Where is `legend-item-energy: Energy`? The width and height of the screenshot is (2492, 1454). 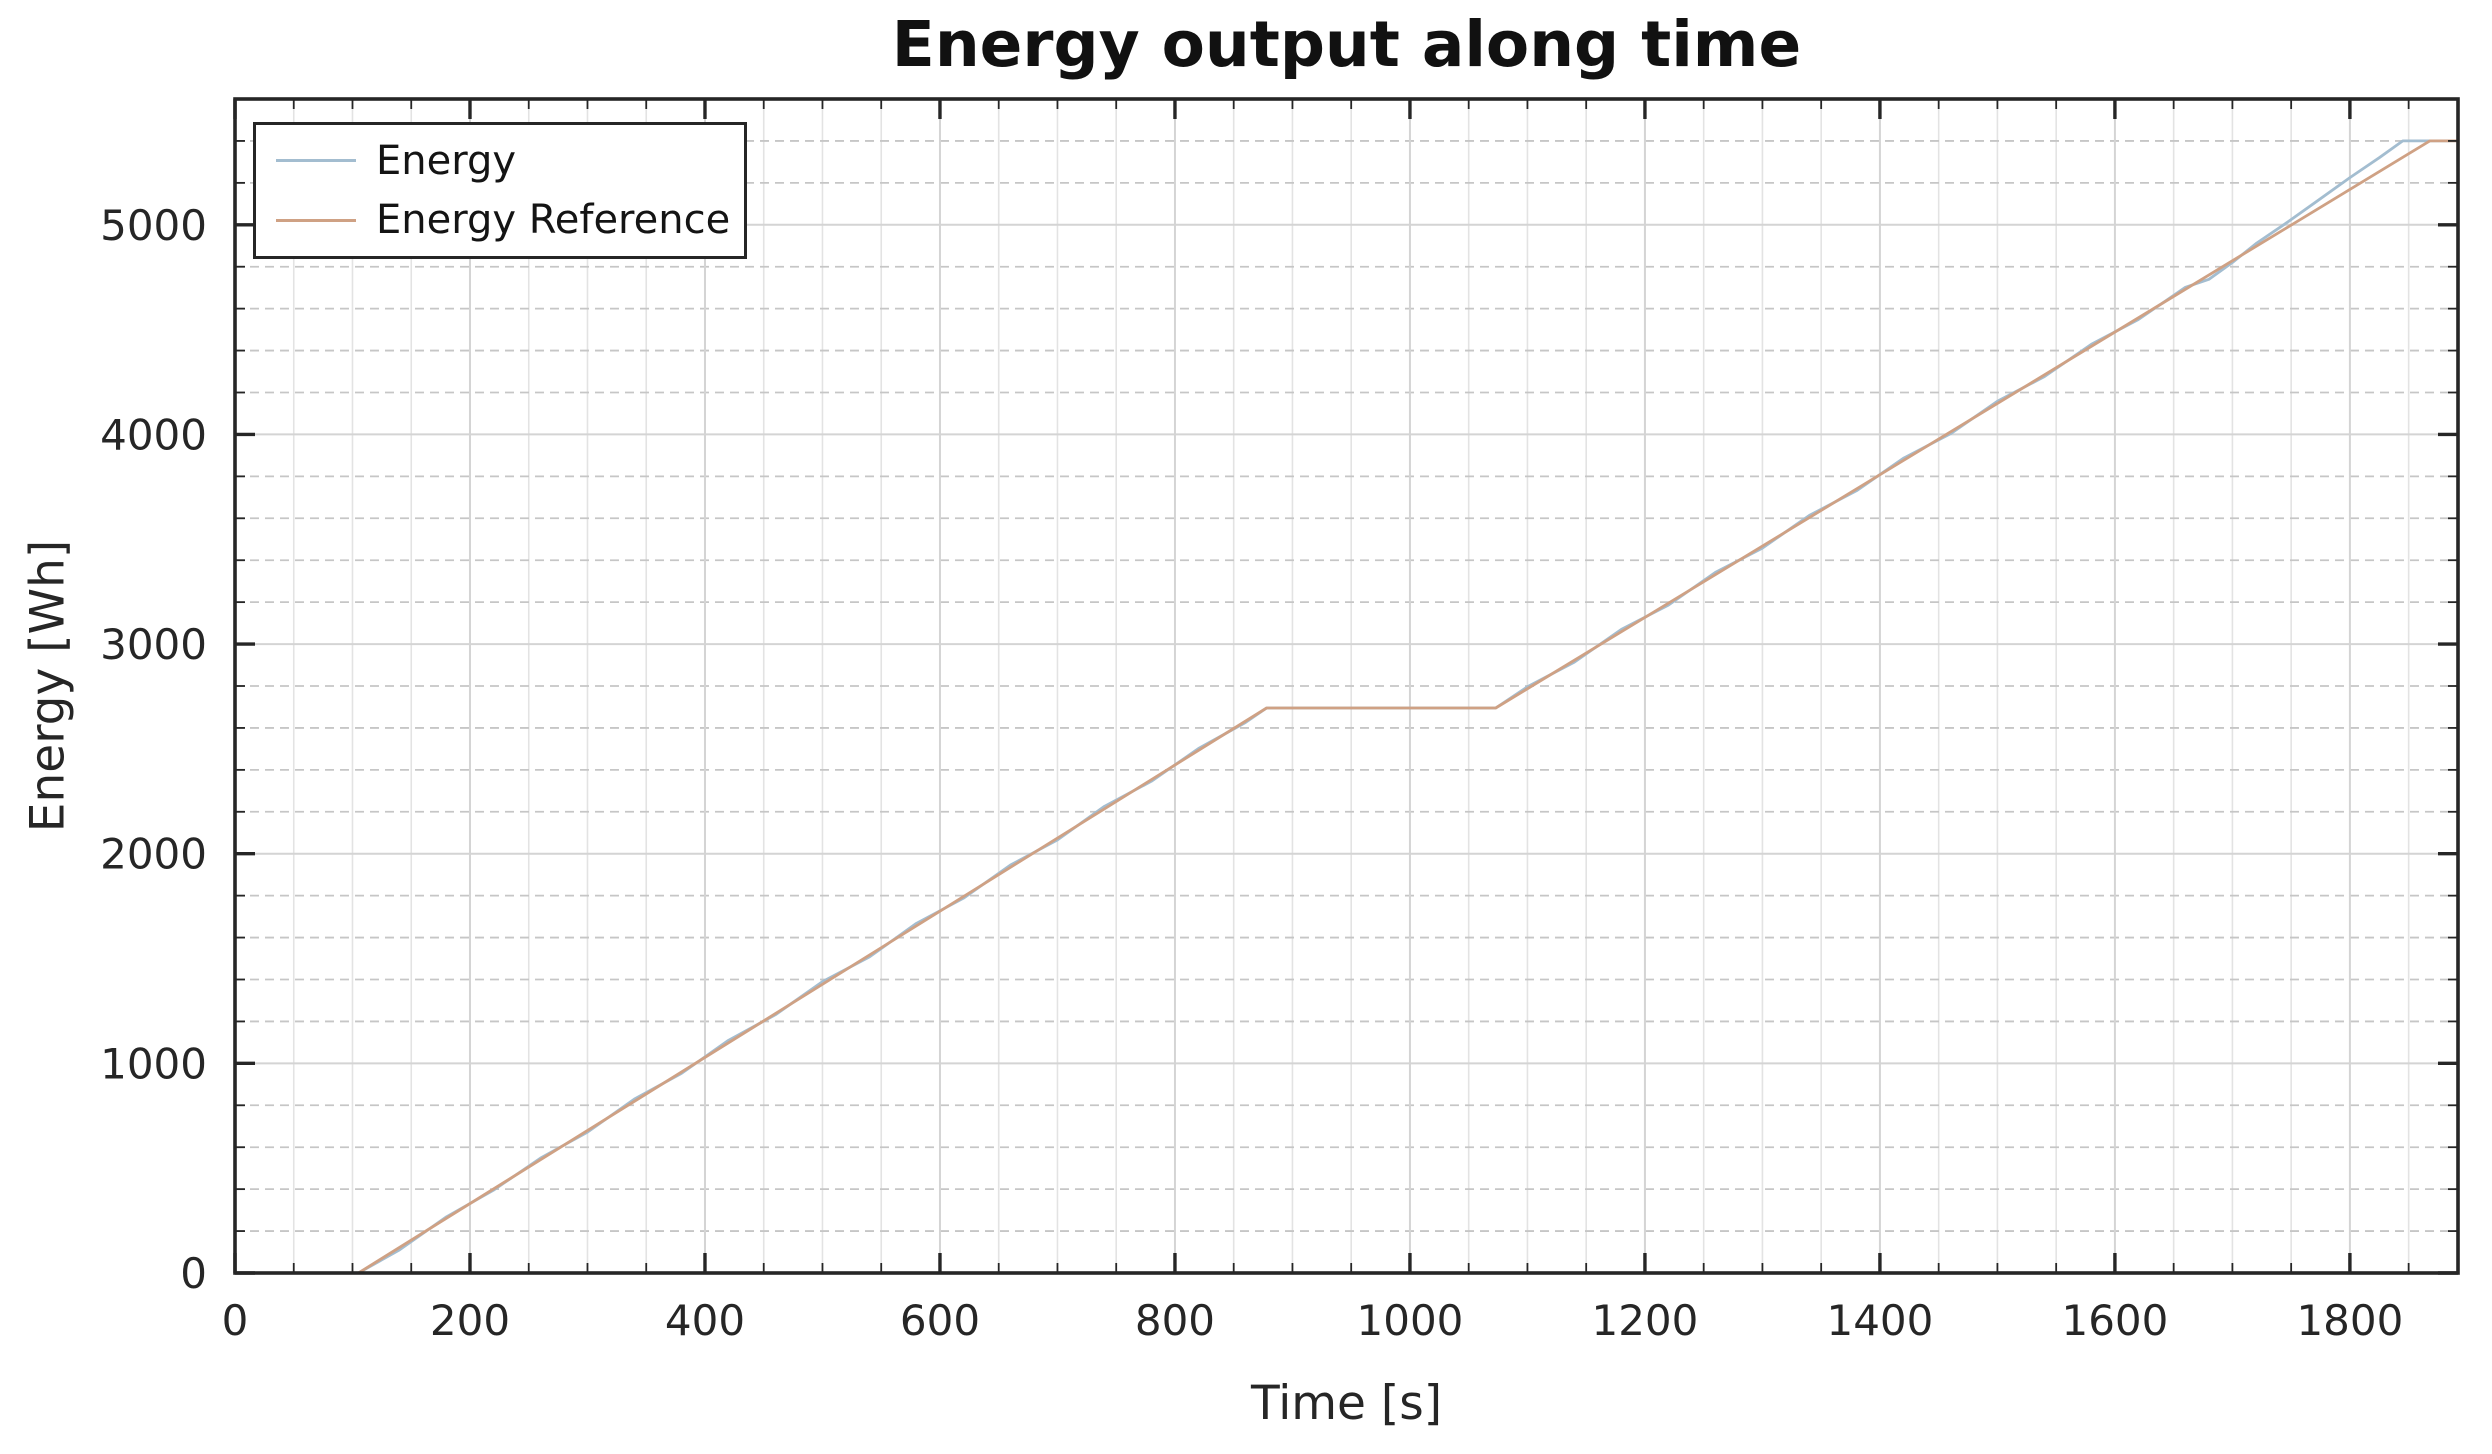 legend-item-energy: Energy is located at coordinates (505, 161).